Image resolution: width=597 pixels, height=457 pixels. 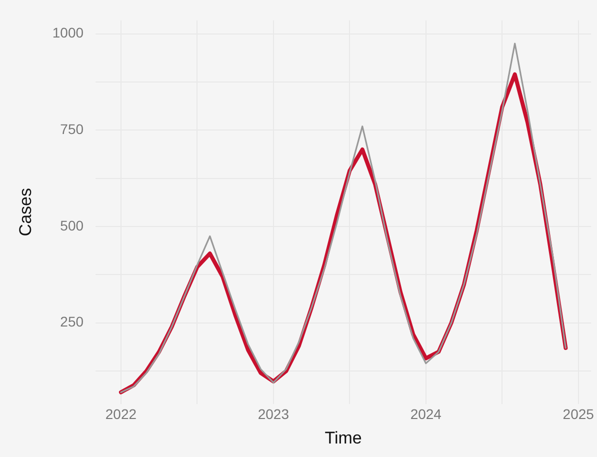 What do you see at coordinates (25, 212) in the screenshot?
I see `y-axis-title: Cases` at bounding box center [25, 212].